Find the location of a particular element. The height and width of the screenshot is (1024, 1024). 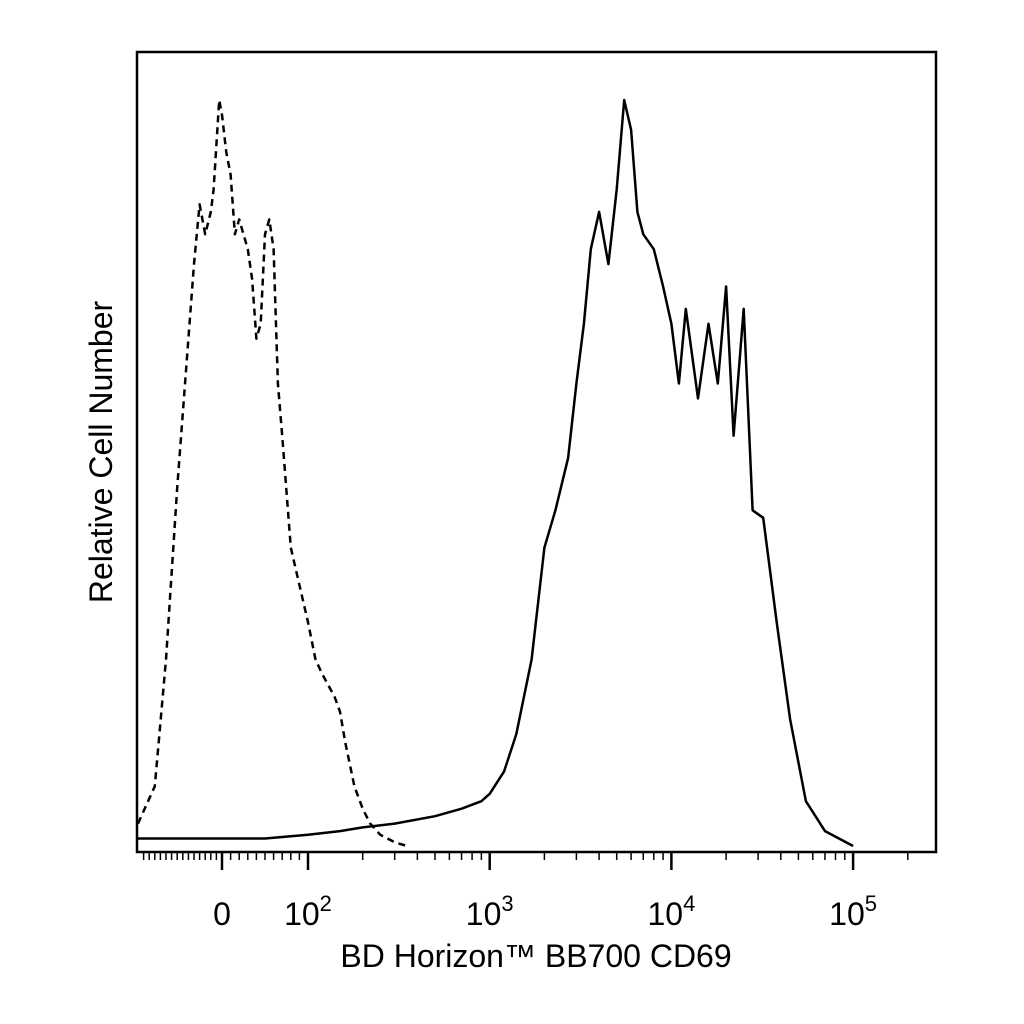

x-axis-title: BD Horizon™ BB700 CD69 is located at coordinates (535, 956).